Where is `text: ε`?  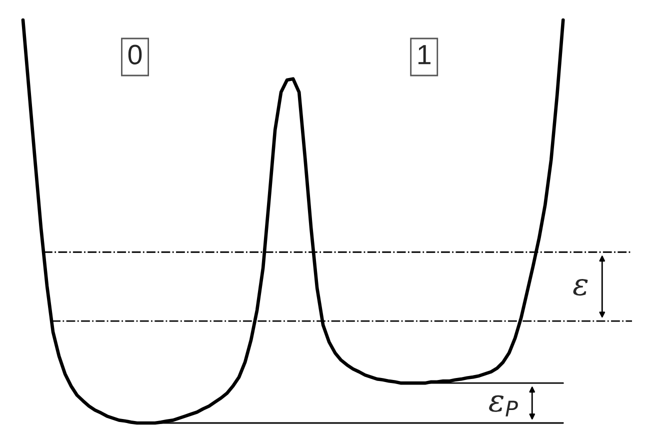 text: ε is located at coordinates (580, 287).